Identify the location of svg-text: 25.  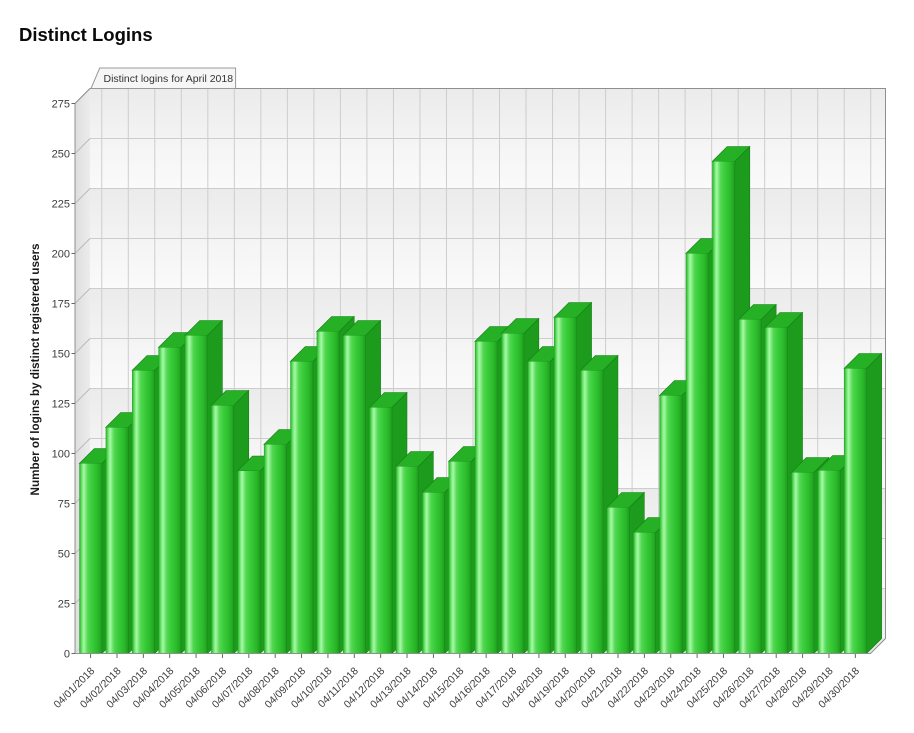
(64, 604).